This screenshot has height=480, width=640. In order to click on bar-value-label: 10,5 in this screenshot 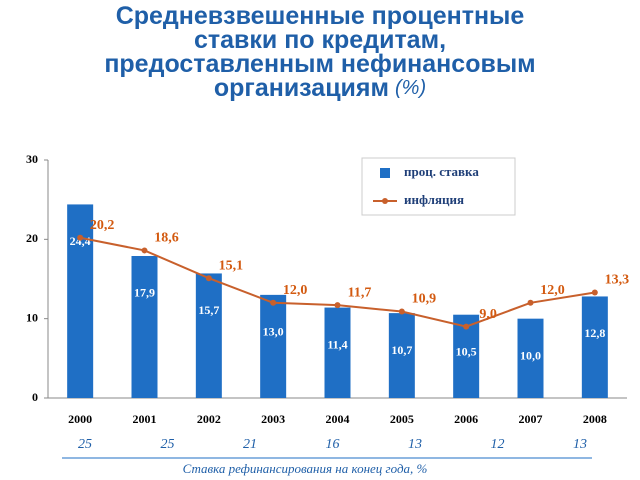, I will do `click(466, 351)`.